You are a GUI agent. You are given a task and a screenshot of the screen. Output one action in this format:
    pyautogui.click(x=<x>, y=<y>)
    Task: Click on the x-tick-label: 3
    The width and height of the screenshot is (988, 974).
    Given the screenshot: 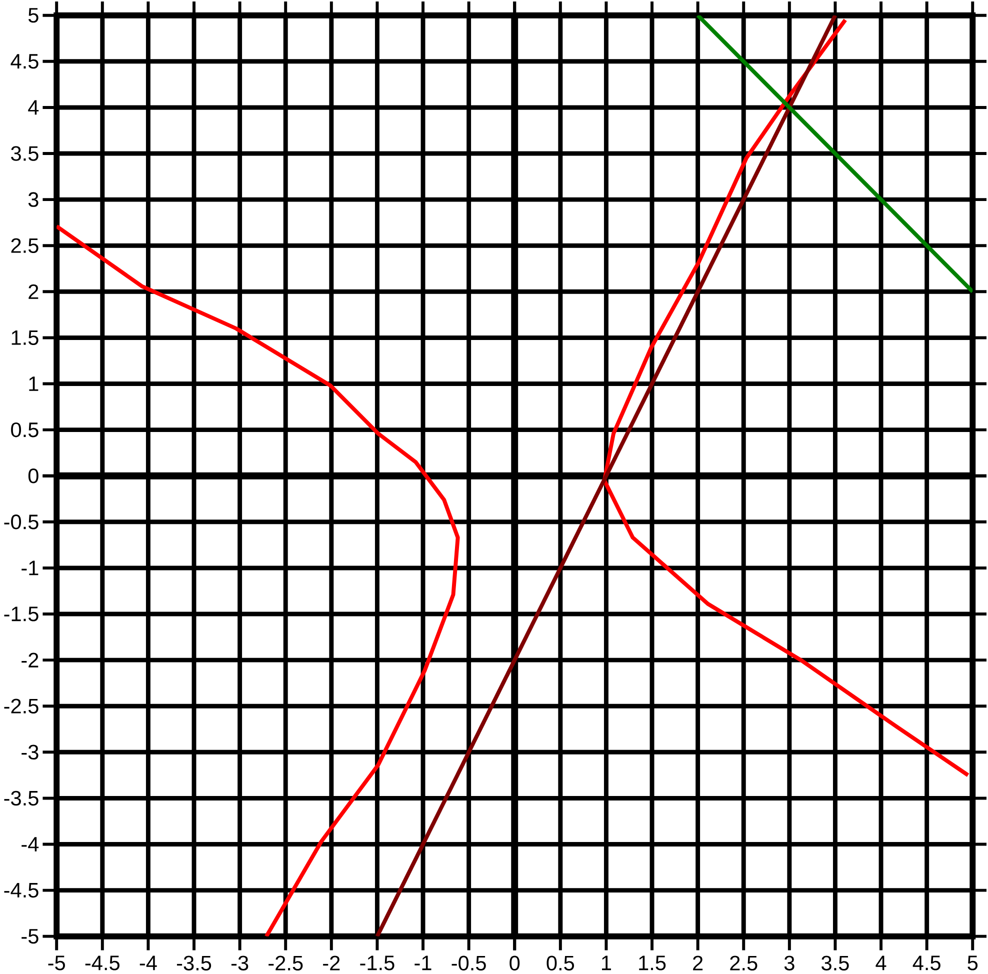 What is the action you would take?
    pyautogui.click(x=789, y=963)
    